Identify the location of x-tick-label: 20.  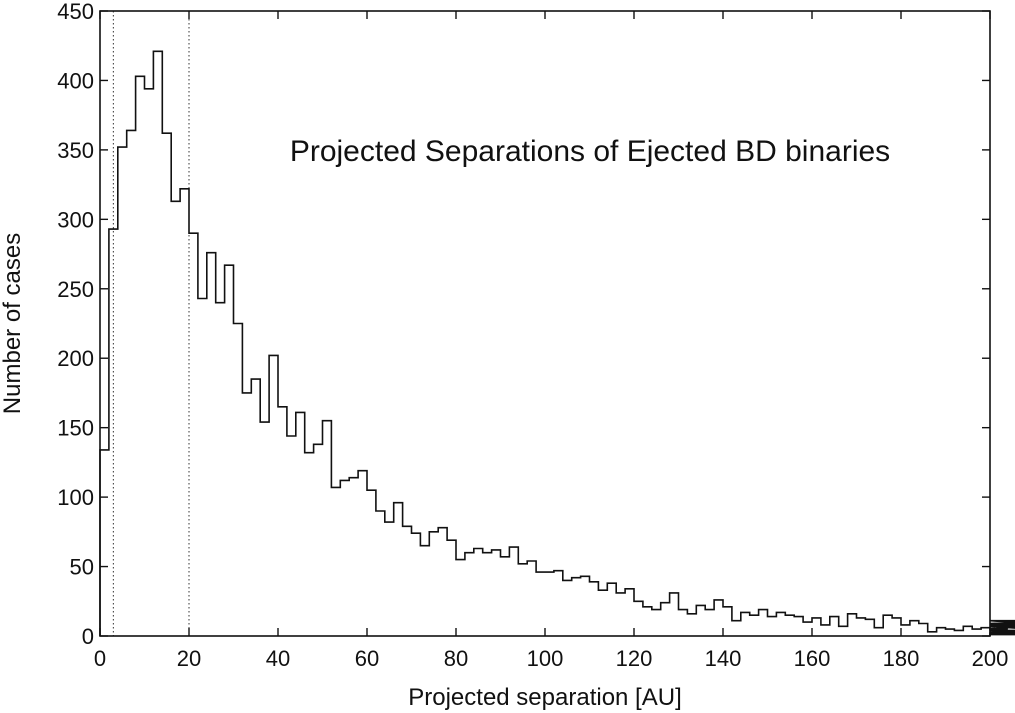
(189, 658).